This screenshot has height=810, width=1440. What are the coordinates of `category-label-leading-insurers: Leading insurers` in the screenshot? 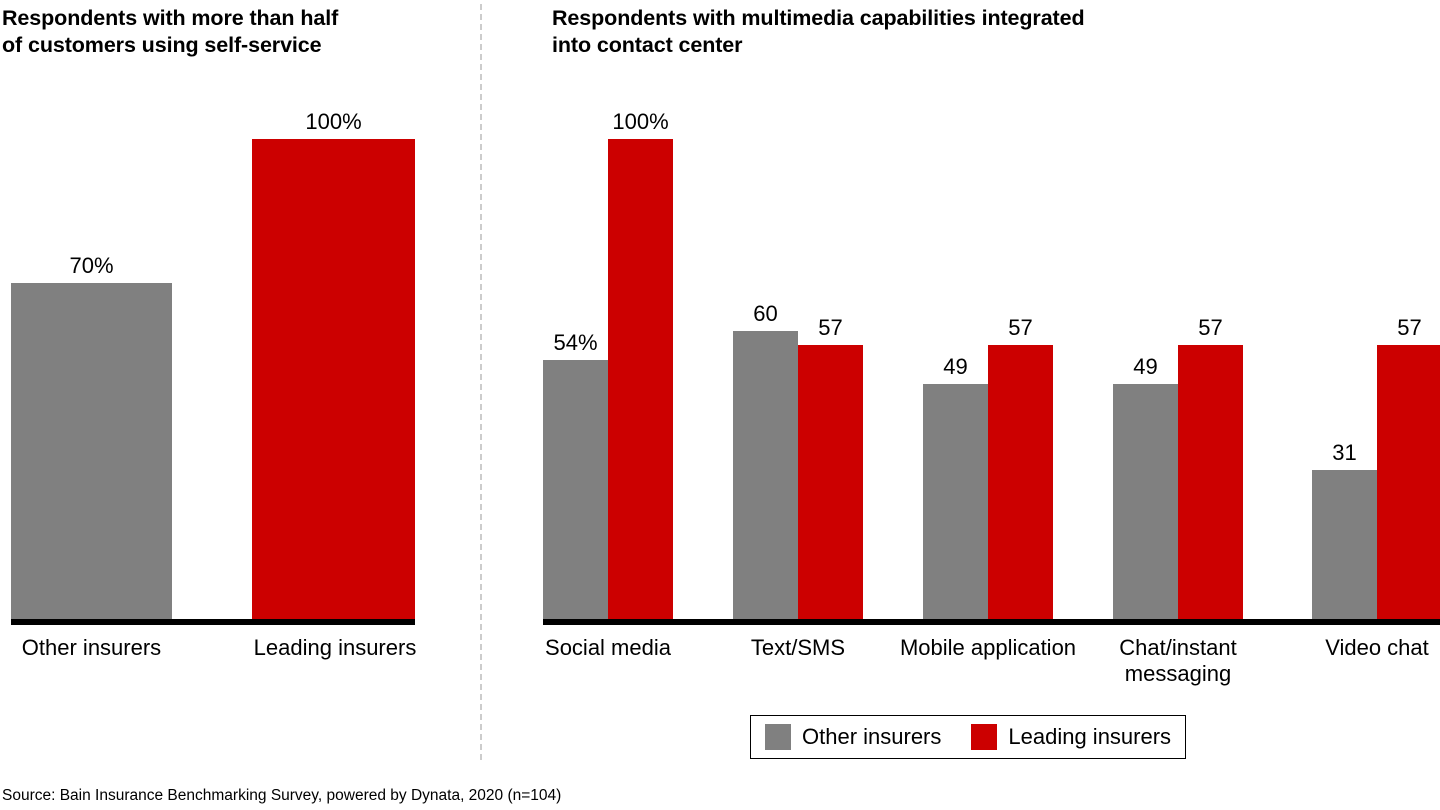 It's located at (335, 647).